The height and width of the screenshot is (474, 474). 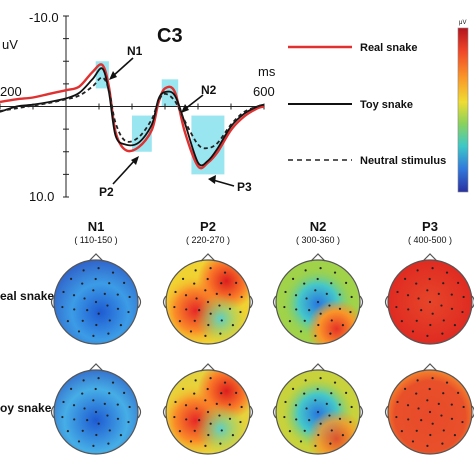 I want to click on column-window-n1: ( 110-150 ), so click(x=95, y=240).